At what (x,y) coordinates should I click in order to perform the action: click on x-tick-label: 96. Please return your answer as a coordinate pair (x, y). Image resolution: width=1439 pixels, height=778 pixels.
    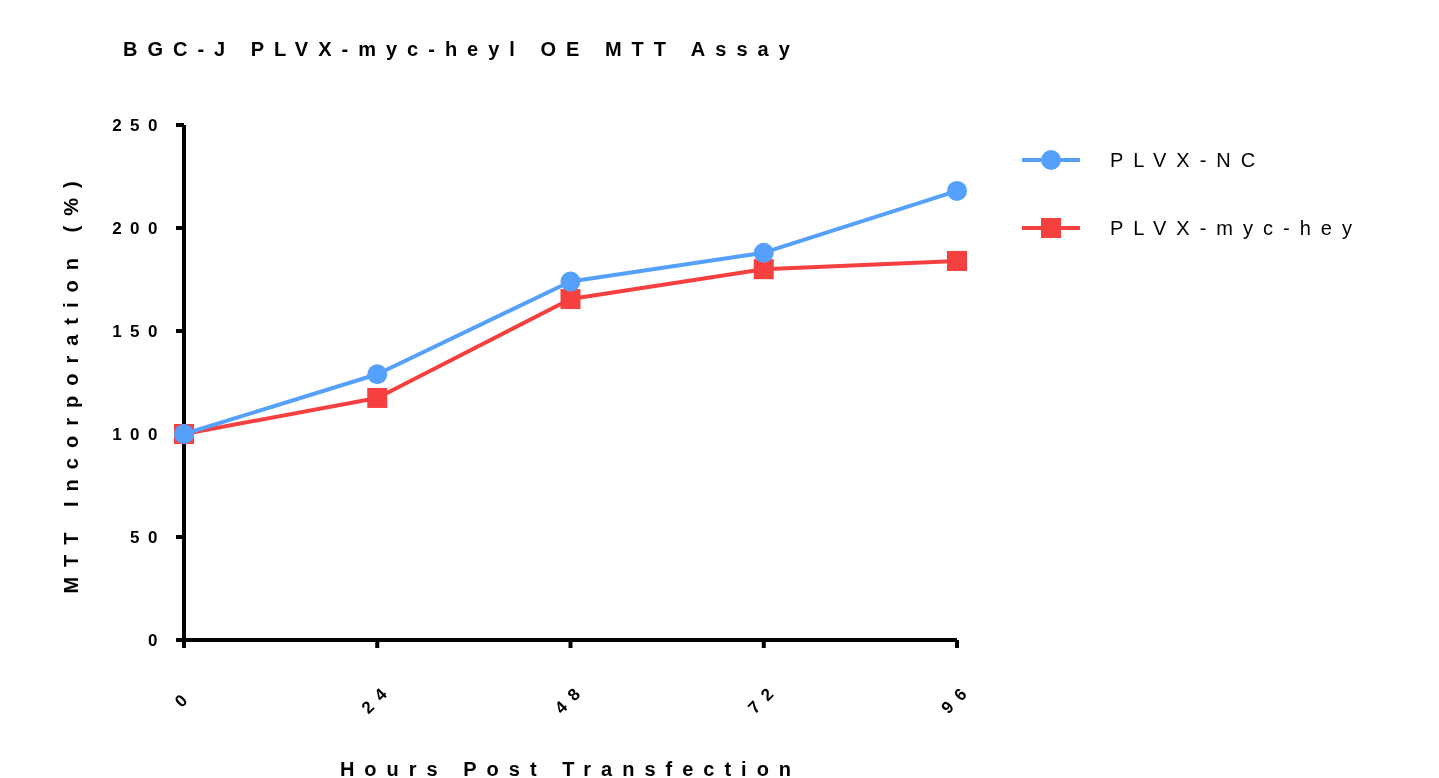
    Looking at the image, I should click on (957, 698).